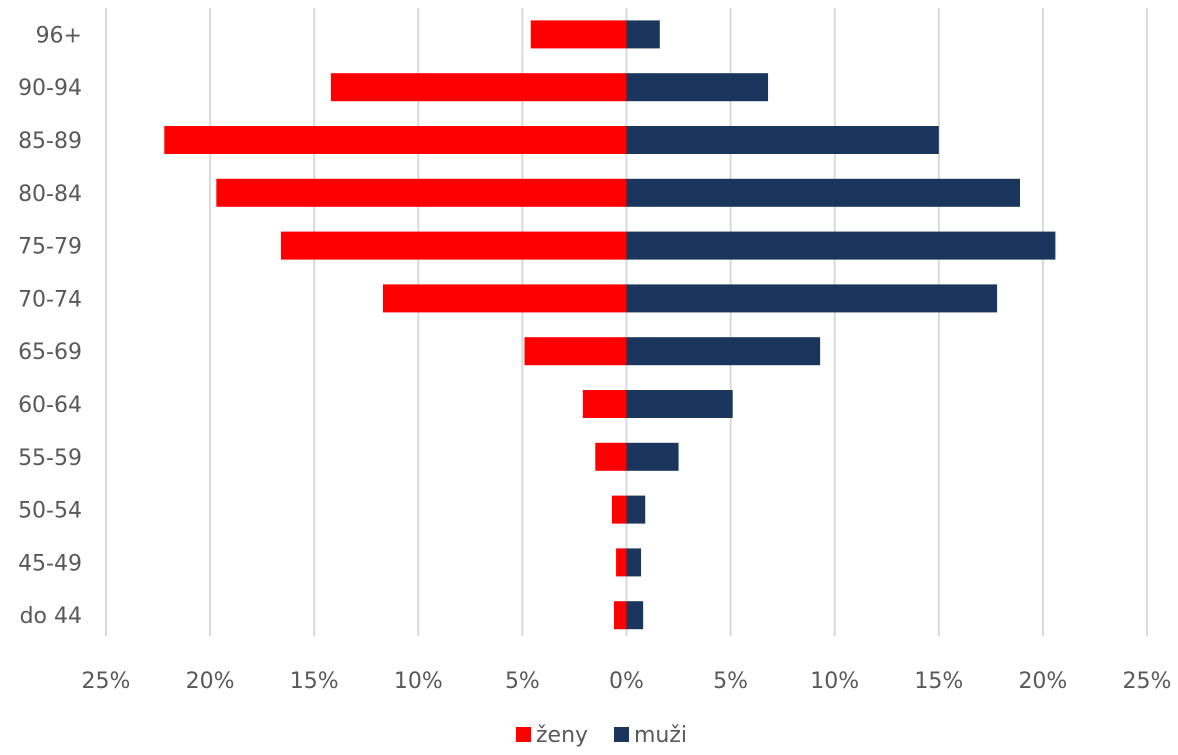  Describe the element at coordinates (523, 734) in the screenshot. I see `legend-swatch-zeny` at that location.